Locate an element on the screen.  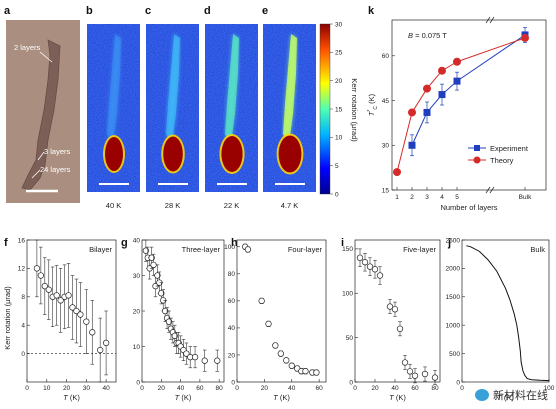
k-x-tick-label: 3 is located at coordinates (427, 197).